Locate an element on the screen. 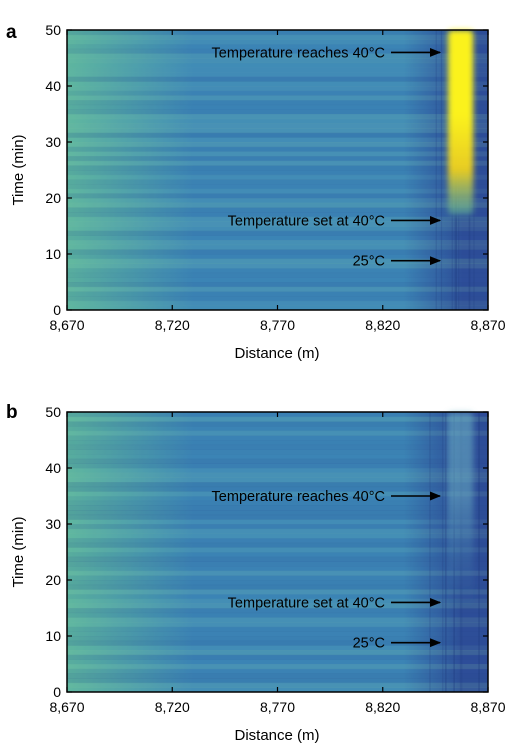 The height and width of the screenshot is (745, 512). panel-b-xlabel: Distance (m) is located at coordinates (276, 735).